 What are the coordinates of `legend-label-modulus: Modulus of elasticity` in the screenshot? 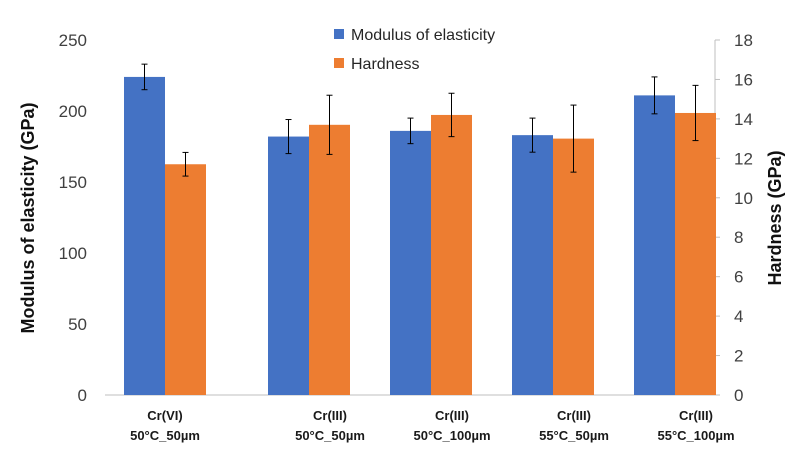 It's located at (423, 35).